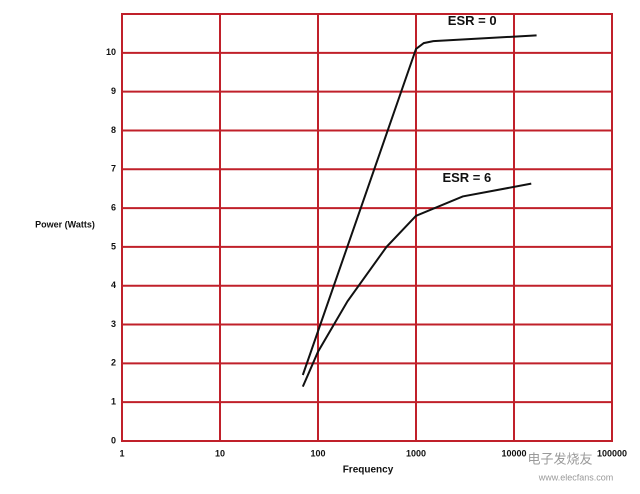  I want to click on x-tick-label: 1, so click(121, 453).